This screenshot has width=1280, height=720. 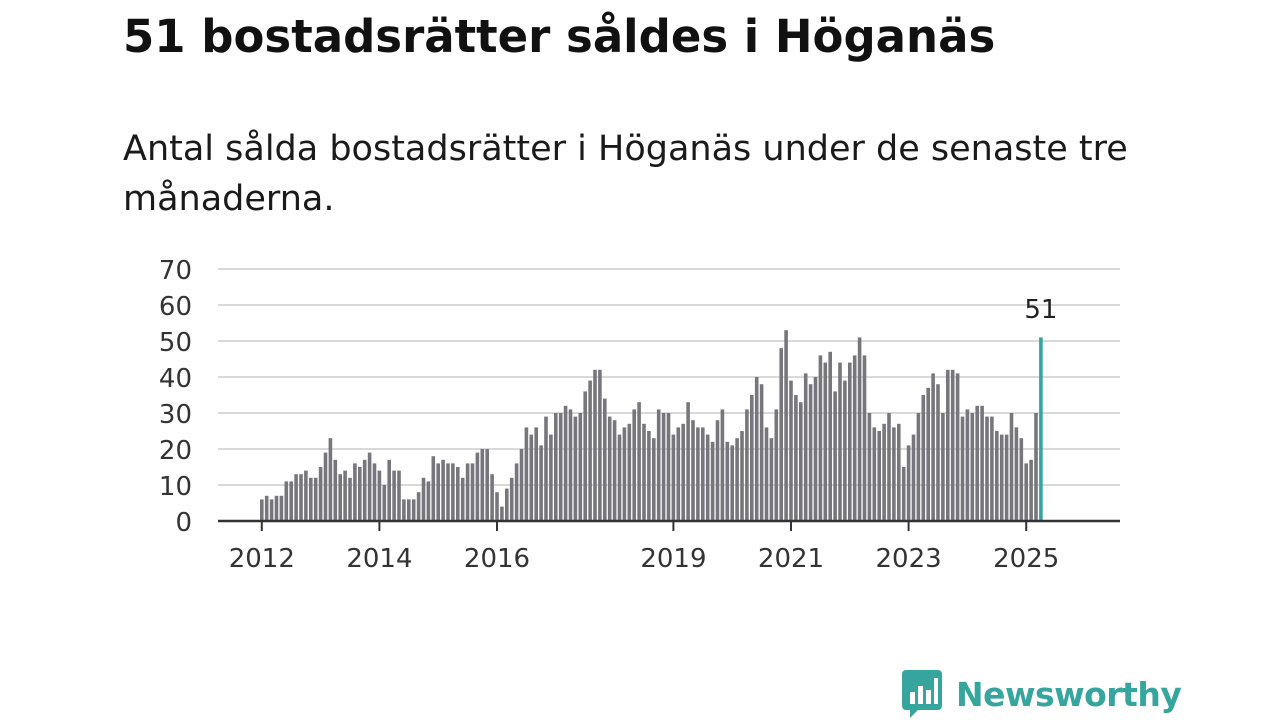 What do you see at coordinates (559, 36) in the screenshot?
I see `chart-title: 51 bostadsrätter såldes i Höganäs` at bounding box center [559, 36].